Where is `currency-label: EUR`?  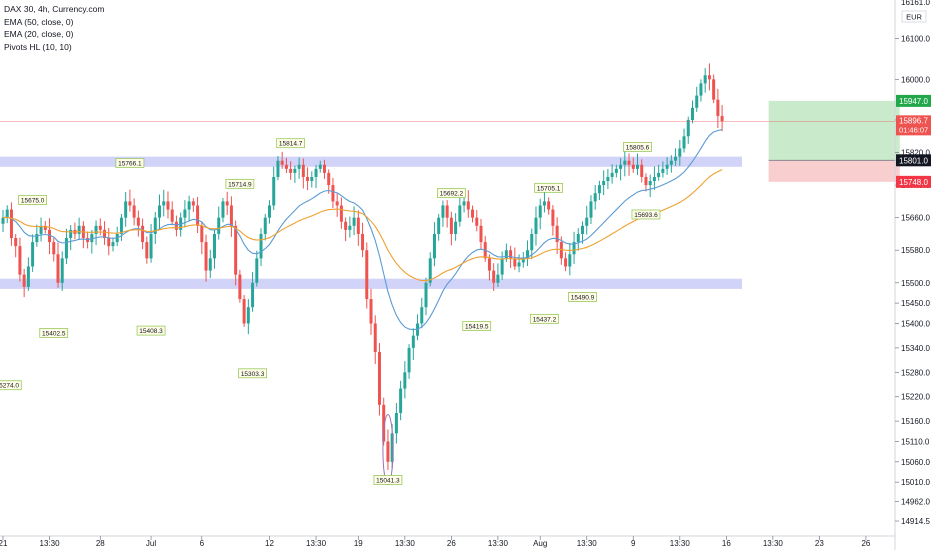 currency-label: EUR is located at coordinates (914, 17).